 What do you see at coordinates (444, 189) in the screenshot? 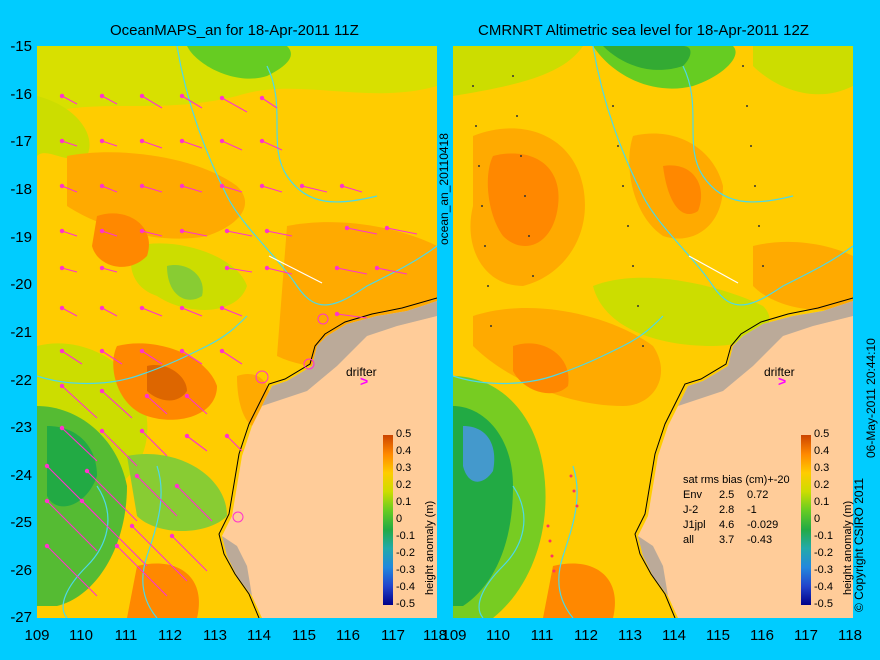
I see `run-id-label: ocean_an_20110418` at bounding box center [444, 189].